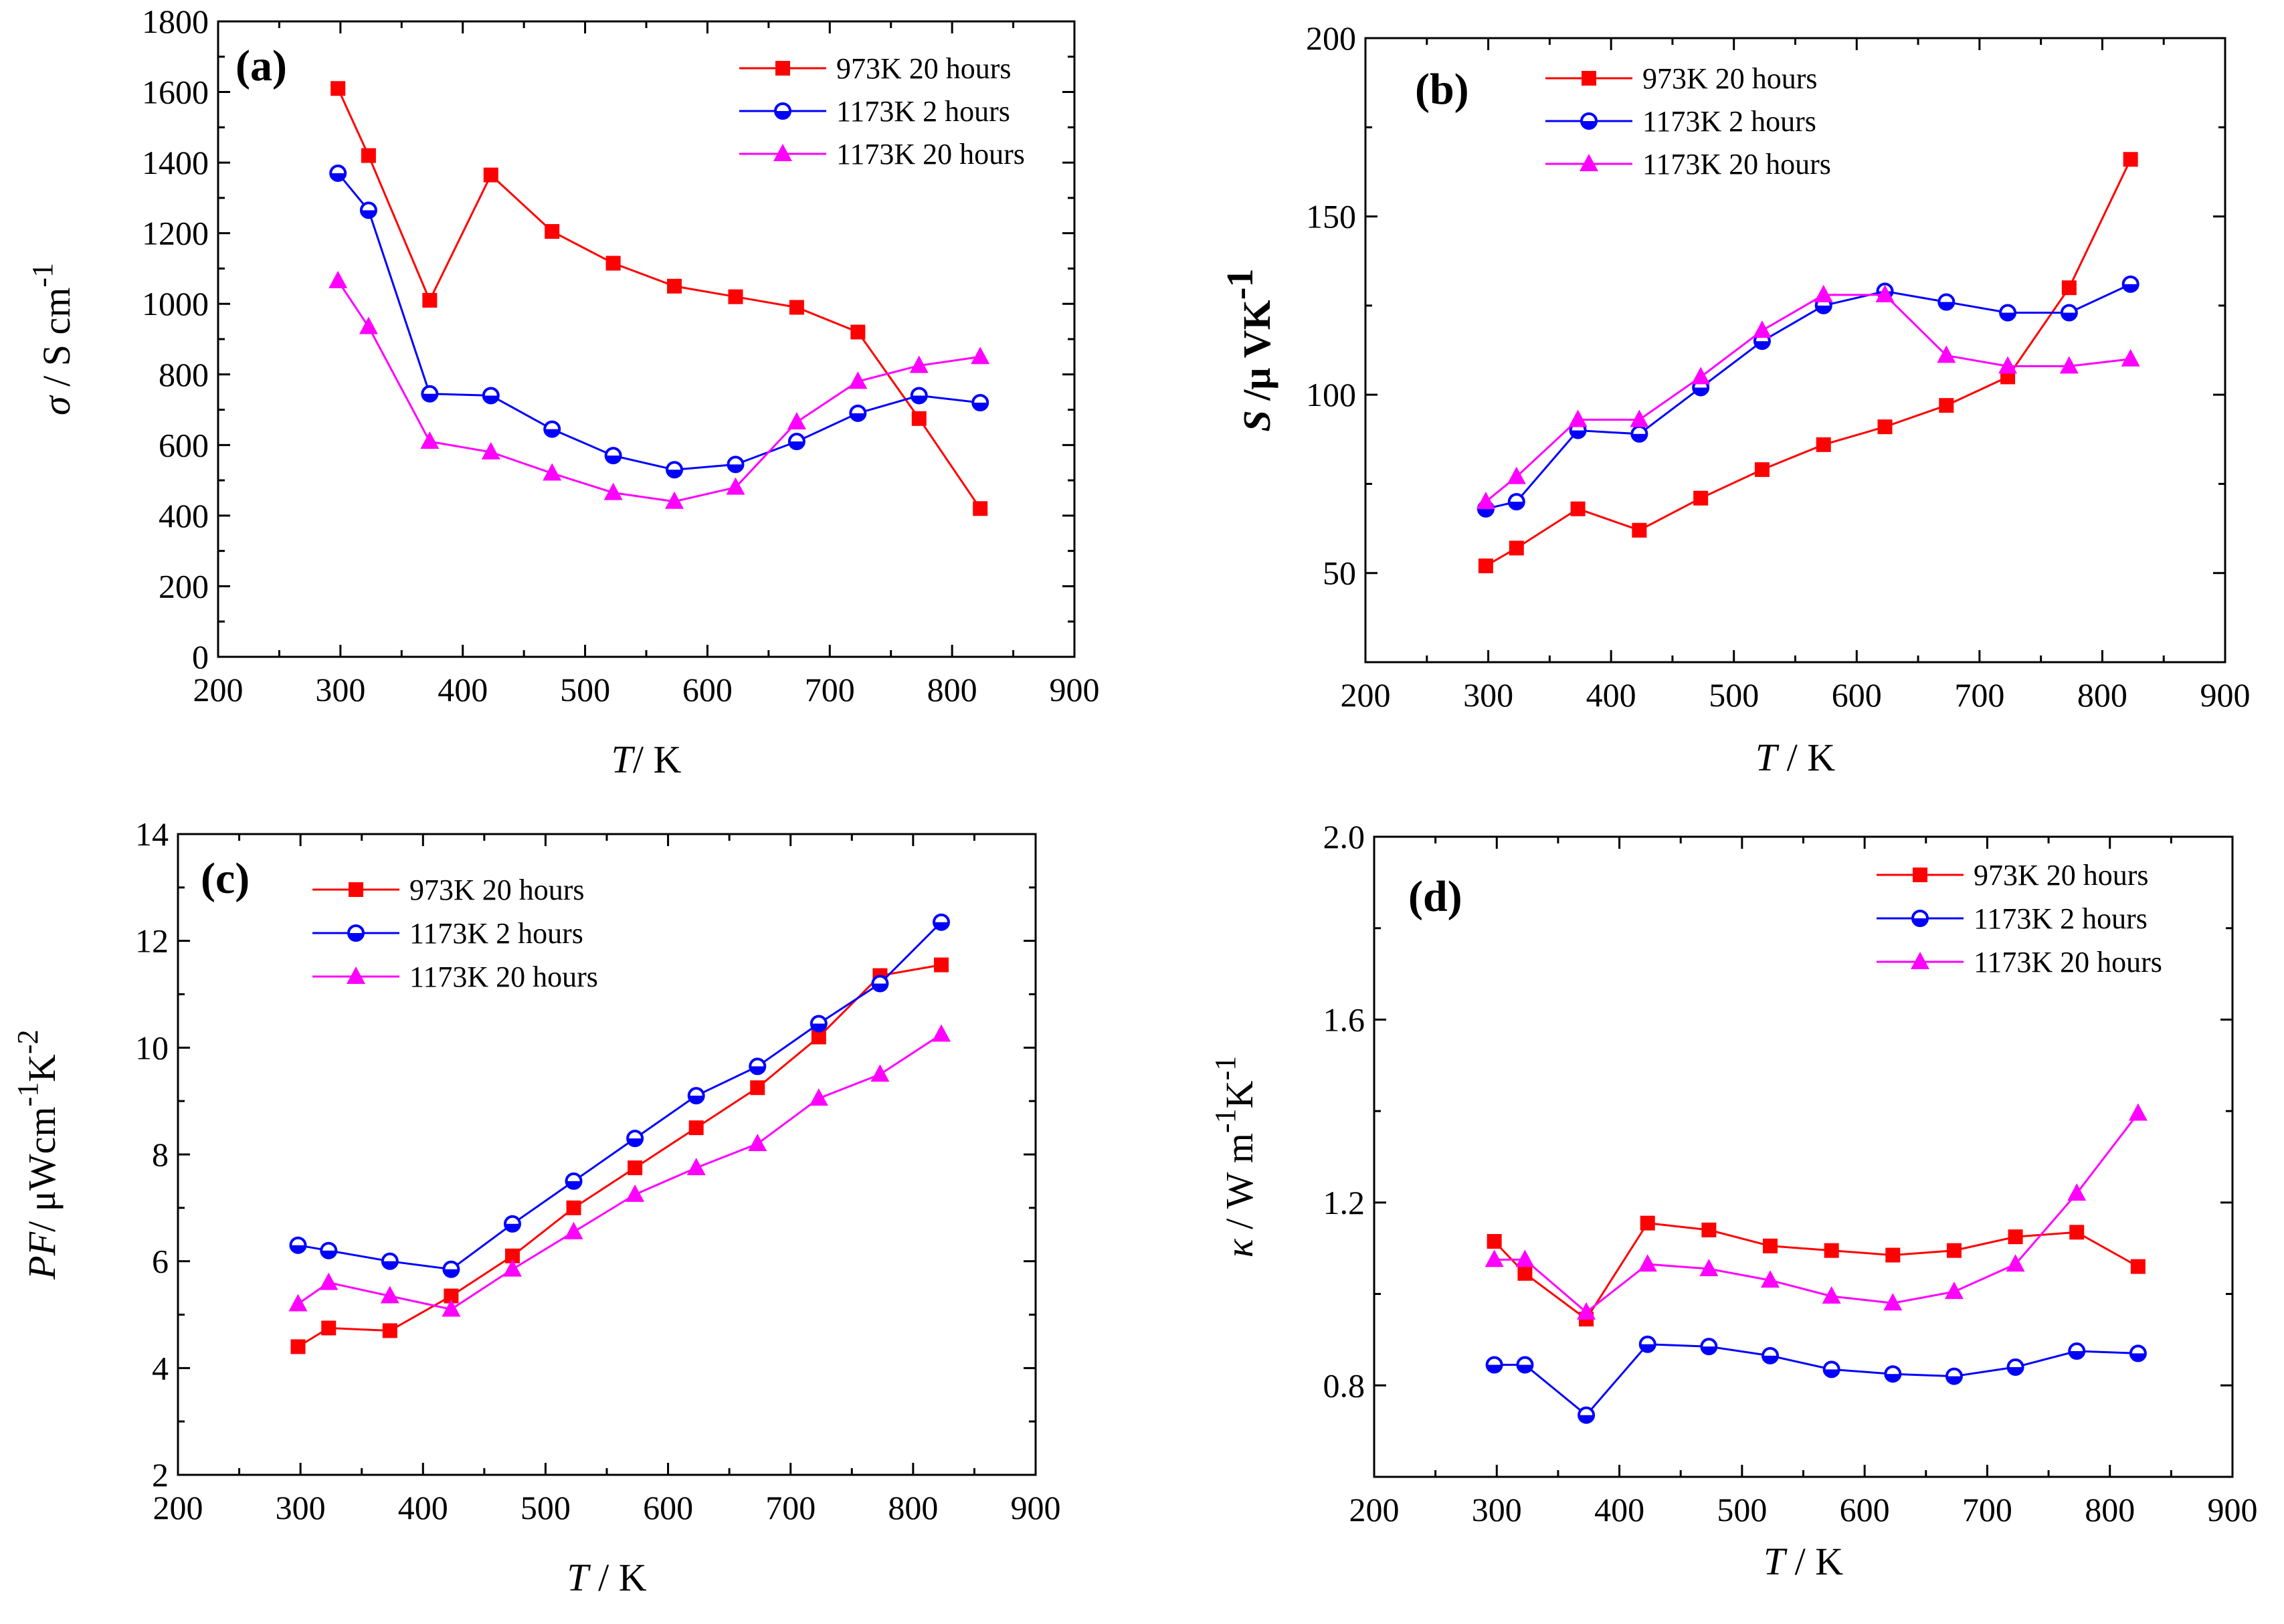  Describe the element at coordinates (2019, 962) in the screenshot. I see `legend-entry: 1173K 20 hours` at that location.